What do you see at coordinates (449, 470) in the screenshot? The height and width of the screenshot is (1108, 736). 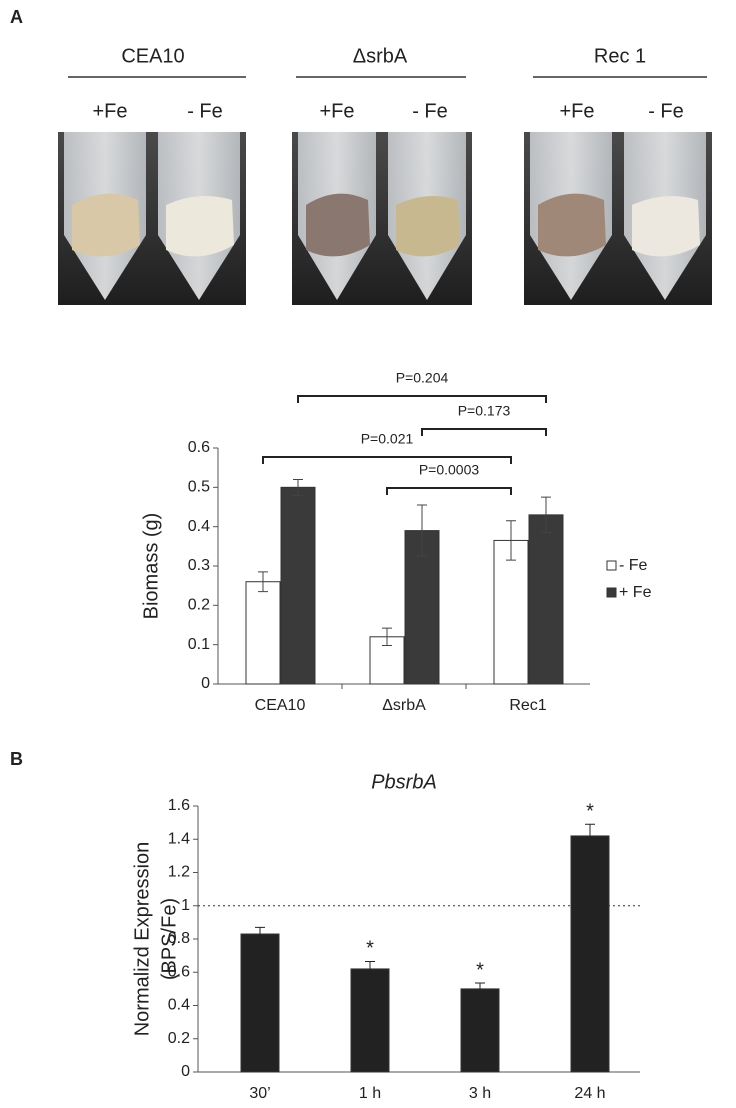 I see `p-value: P=0.0003` at bounding box center [449, 470].